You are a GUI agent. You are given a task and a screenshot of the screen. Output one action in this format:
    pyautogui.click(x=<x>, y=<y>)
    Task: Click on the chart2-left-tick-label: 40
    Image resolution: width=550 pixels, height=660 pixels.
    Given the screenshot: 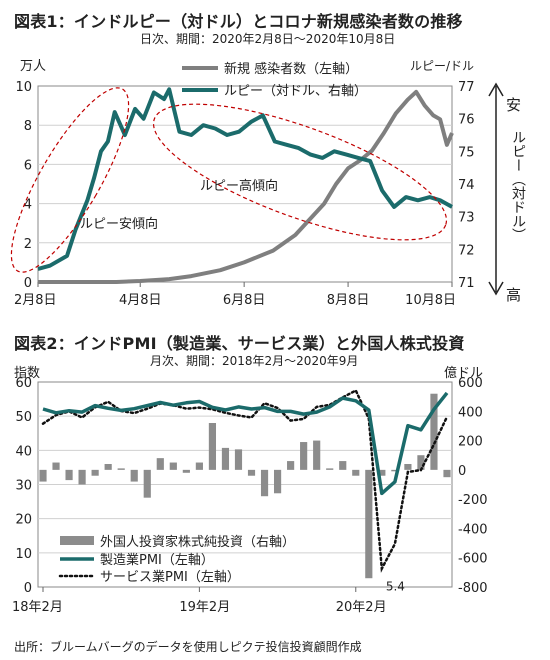 What is the action you would take?
    pyautogui.click(x=23, y=451)
    